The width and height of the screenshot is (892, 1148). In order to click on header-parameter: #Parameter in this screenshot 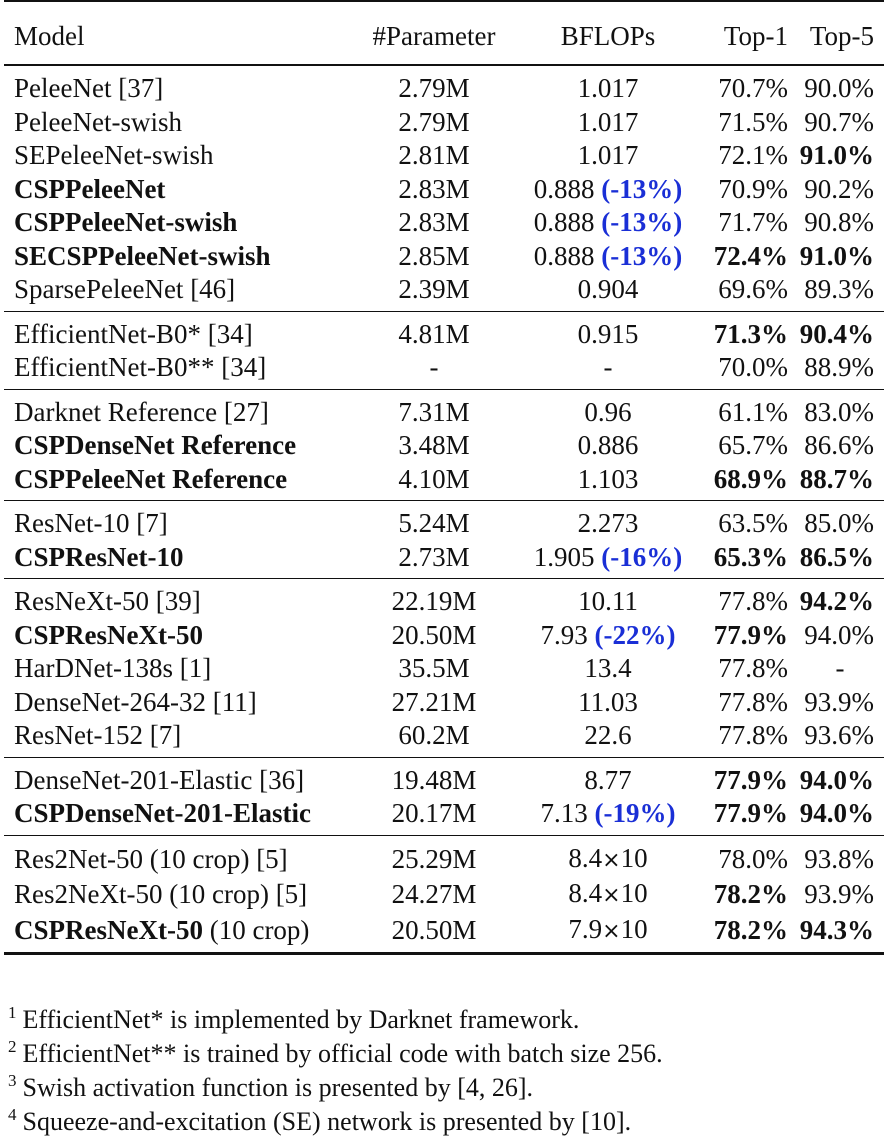, I will do `click(434, 36)`.